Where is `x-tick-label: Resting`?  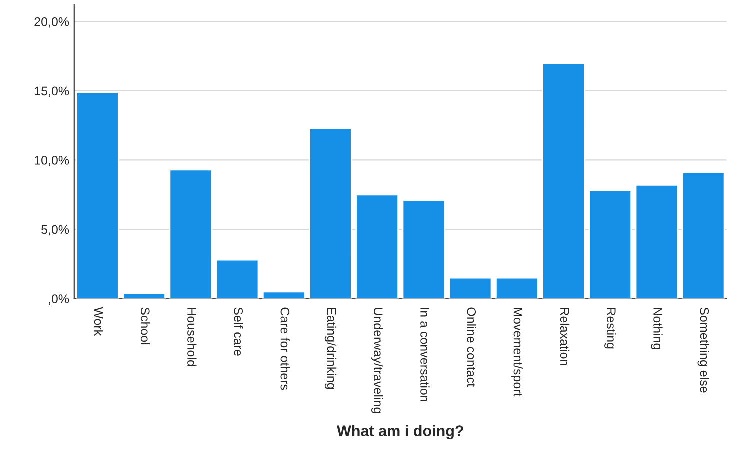 x-tick-label: Resting is located at coordinates (610, 328).